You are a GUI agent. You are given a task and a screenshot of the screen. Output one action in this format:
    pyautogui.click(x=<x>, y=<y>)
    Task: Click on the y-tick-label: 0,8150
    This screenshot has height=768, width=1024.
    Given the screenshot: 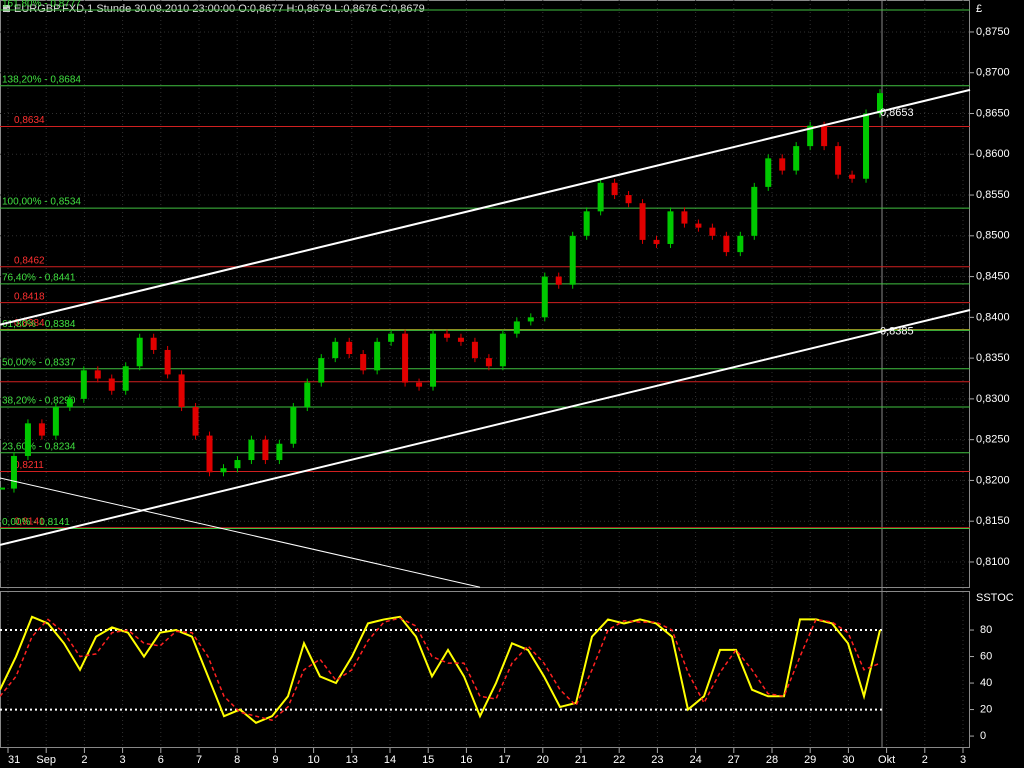 What is the action you would take?
    pyautogui.click(x=993, y=521)
    